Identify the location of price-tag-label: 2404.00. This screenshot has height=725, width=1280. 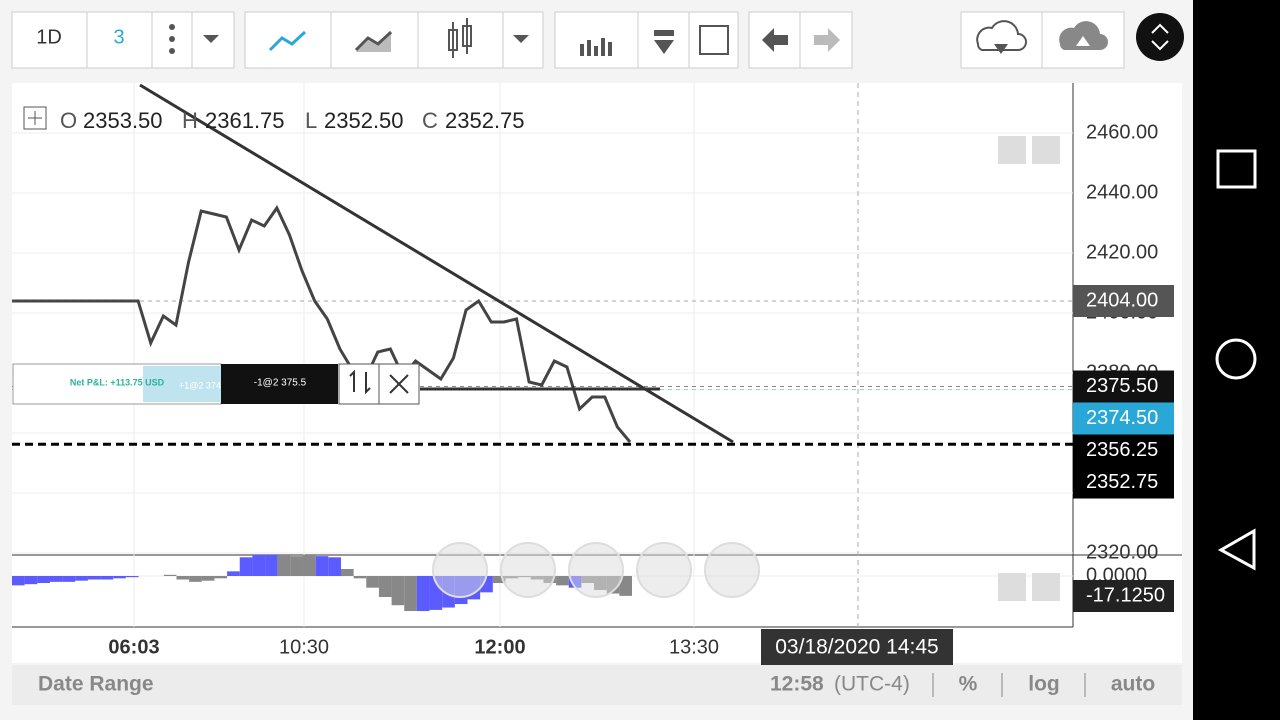
(1122, 300).